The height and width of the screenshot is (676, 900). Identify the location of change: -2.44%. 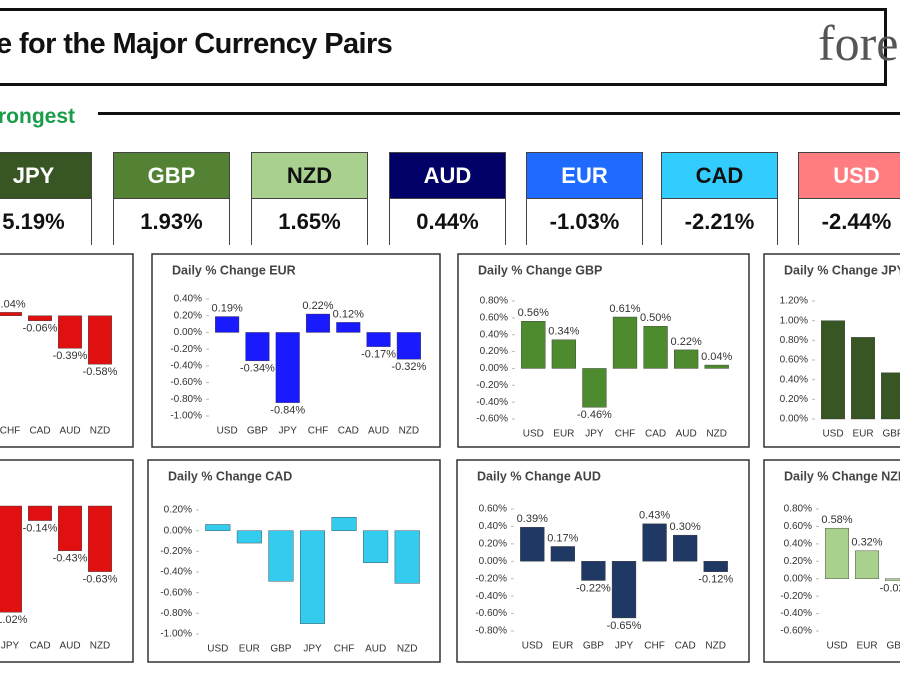
(849, 221).